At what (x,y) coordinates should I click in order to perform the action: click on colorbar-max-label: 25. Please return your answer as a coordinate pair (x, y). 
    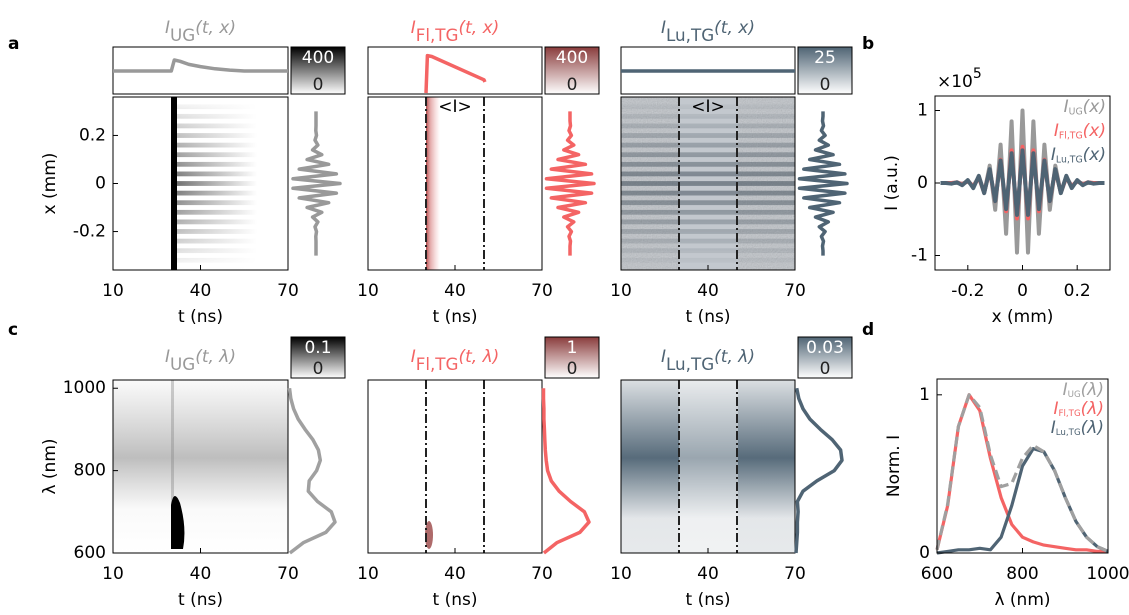
    Looking at the image, I should click on (825, 58).